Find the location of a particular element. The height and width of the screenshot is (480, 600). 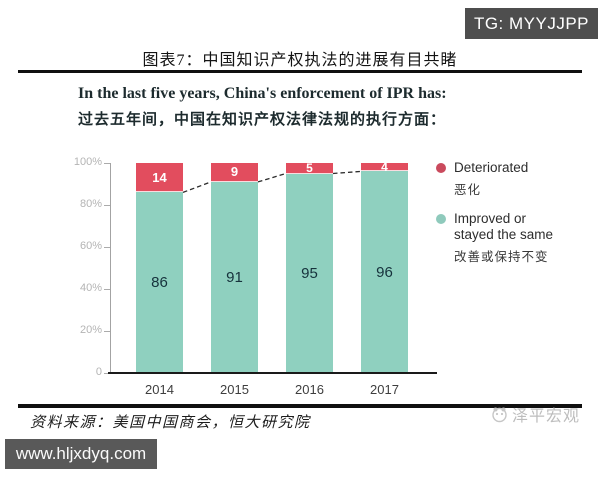

legend-labels: Improved or stayed the same 改善或保持不变 is located at coordinates (510, 238).